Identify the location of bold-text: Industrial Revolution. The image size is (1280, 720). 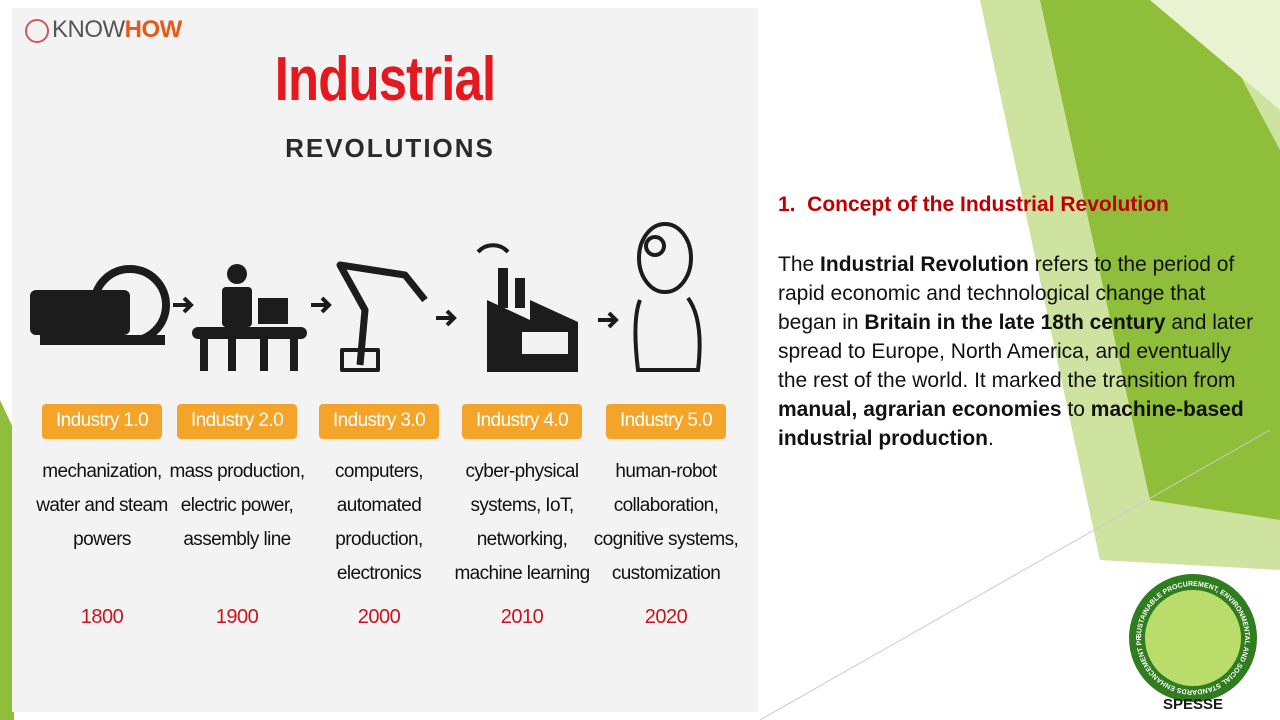
(924, 264).